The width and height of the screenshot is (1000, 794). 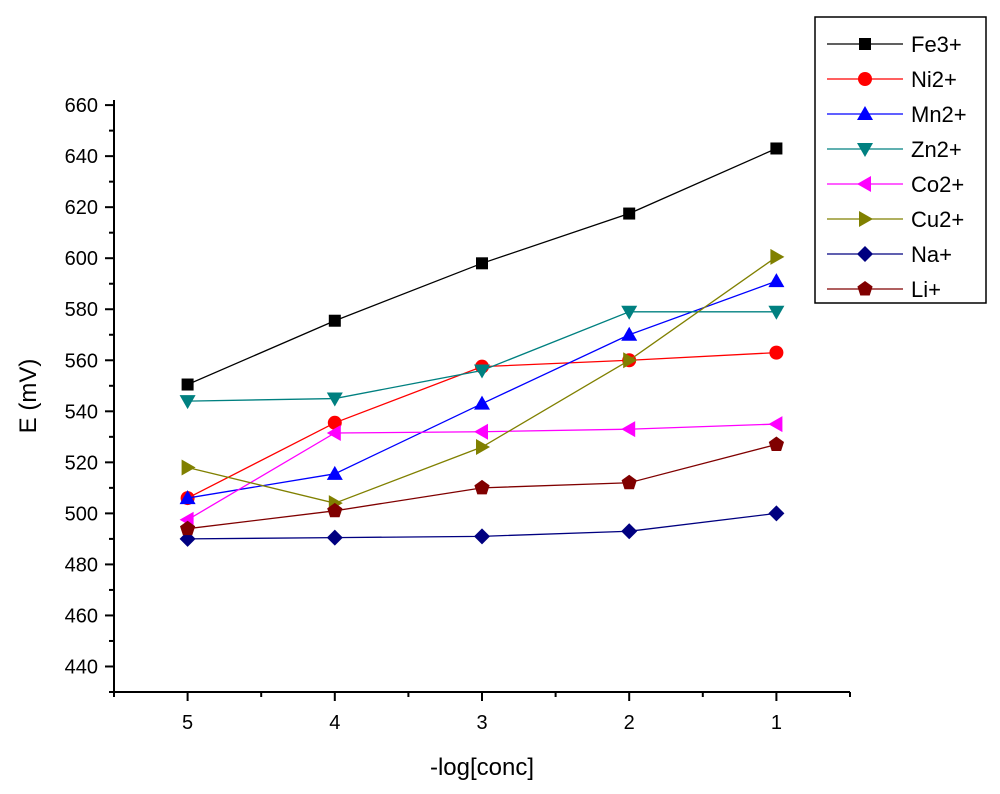 What do you see at coordinates (937, 184) in the screenshot?
I see `legend-label: Co2+` at bounding box center [937, 184].